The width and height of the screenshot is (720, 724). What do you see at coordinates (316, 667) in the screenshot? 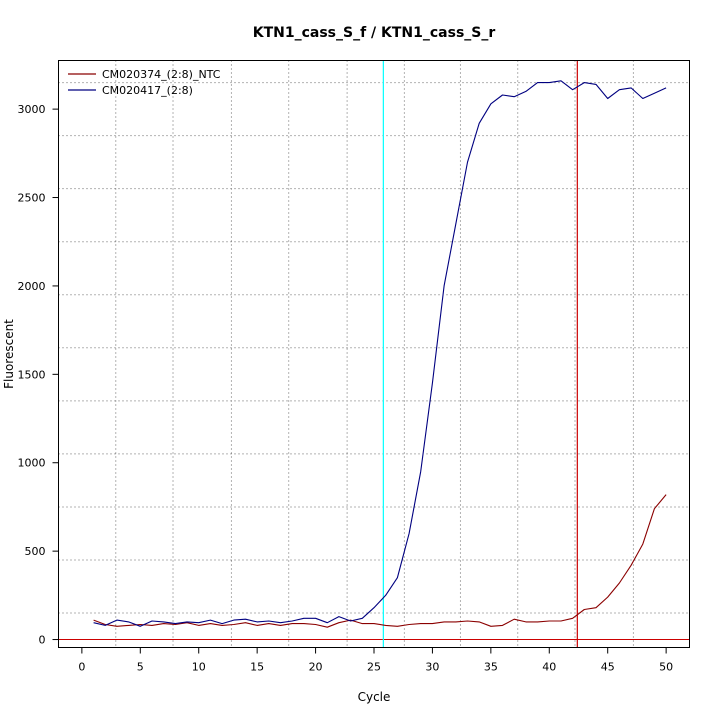
I see `x-tick-label: 20` at bounding box center [316, 667].